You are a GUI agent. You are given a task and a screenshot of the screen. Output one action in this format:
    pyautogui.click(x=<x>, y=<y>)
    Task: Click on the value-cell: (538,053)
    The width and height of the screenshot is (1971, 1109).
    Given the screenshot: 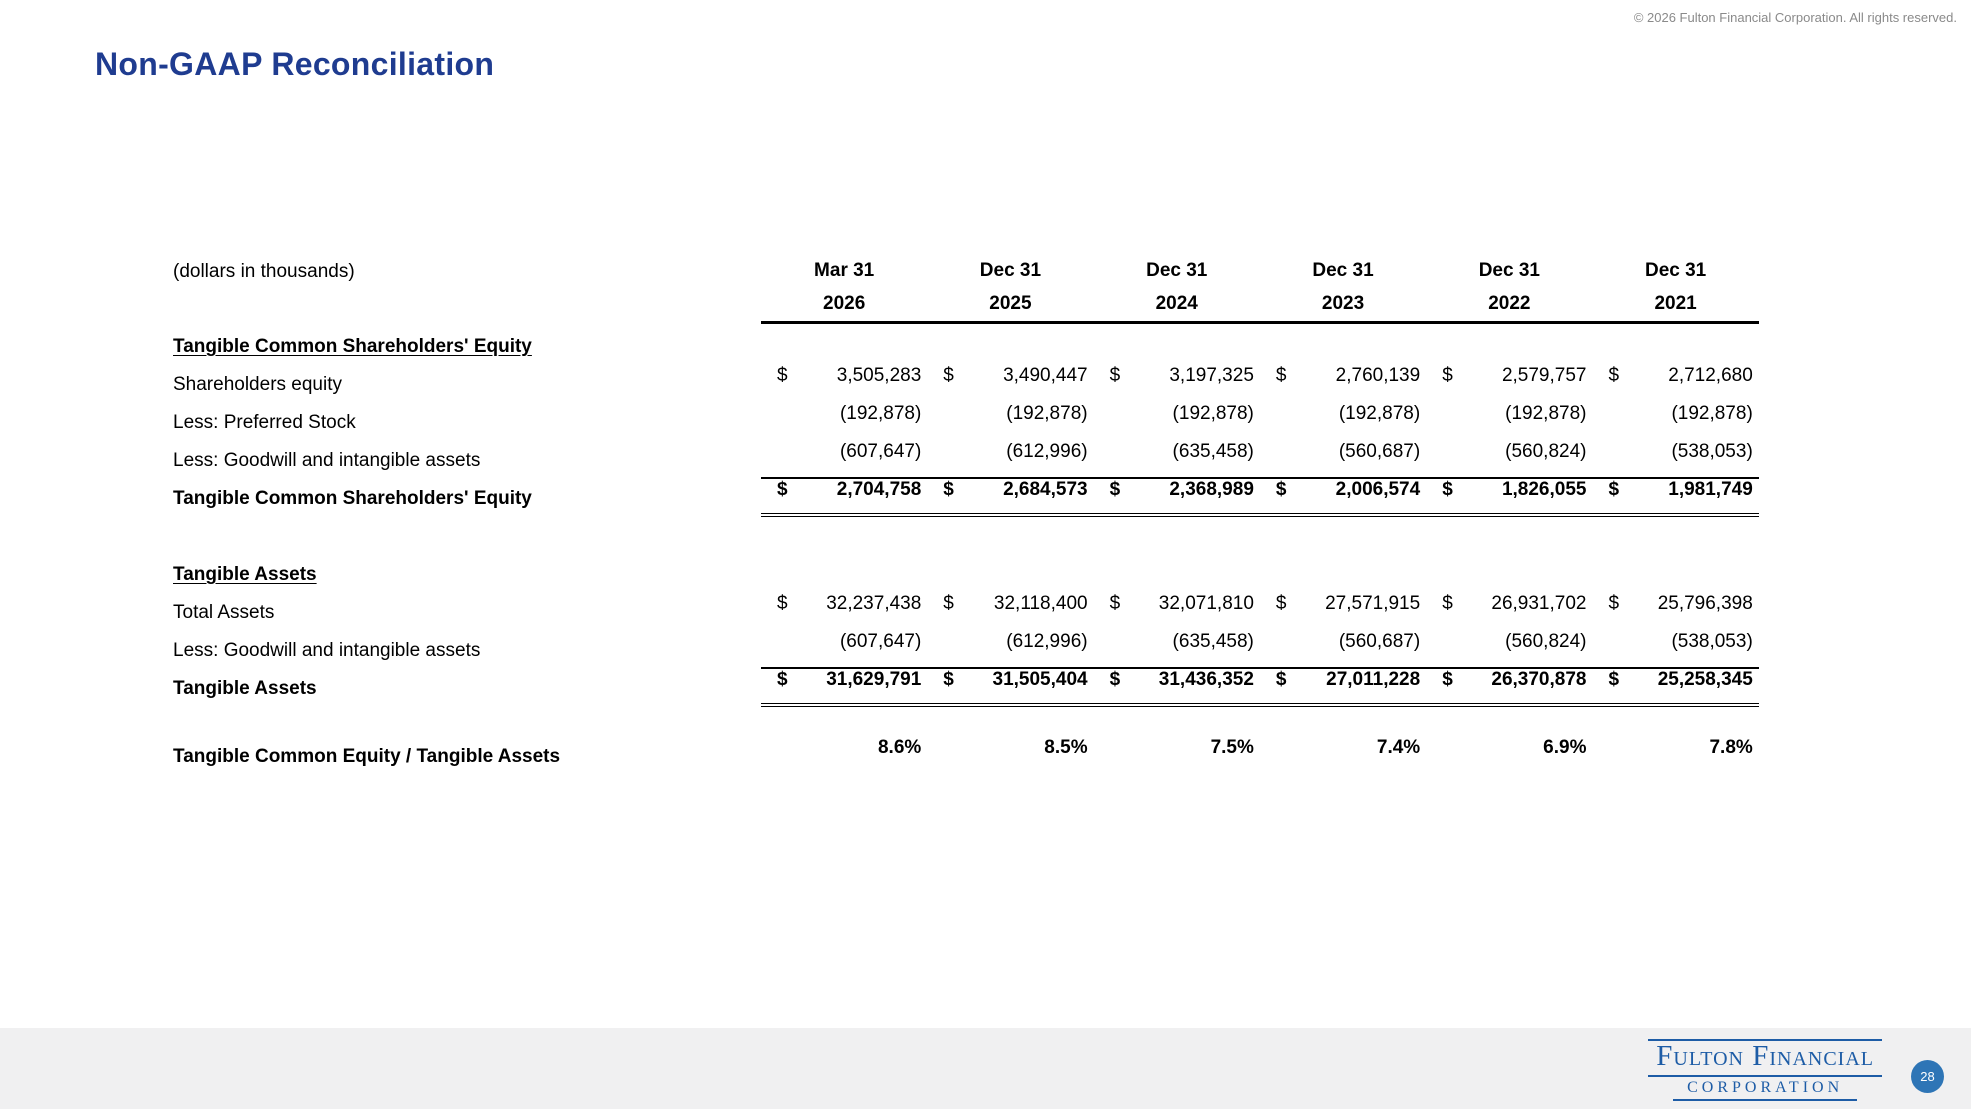 What is the action you would take?
    pyautogui.click(x=1675, y=460)
    